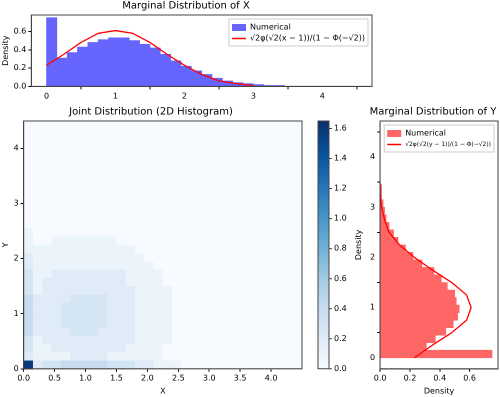 The width and height of the screenshot is (500, 397). What do you see at coordinates (340, 308) in the screenshot?
I see `color-bar-label: 0.4` at bounding box center [340, 308].